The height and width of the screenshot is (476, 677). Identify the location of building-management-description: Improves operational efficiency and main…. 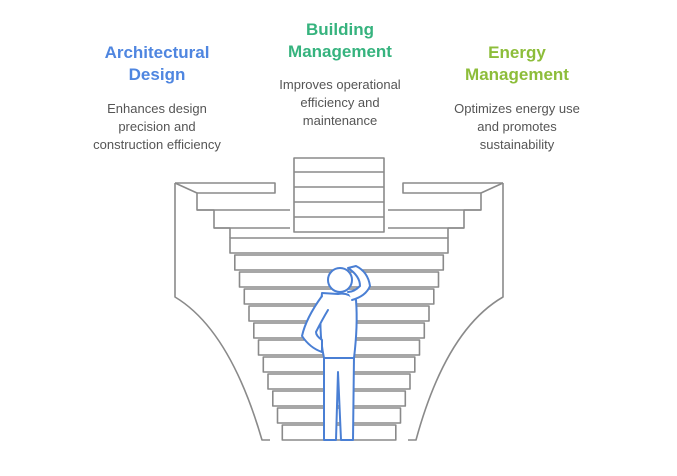
(340, 102).